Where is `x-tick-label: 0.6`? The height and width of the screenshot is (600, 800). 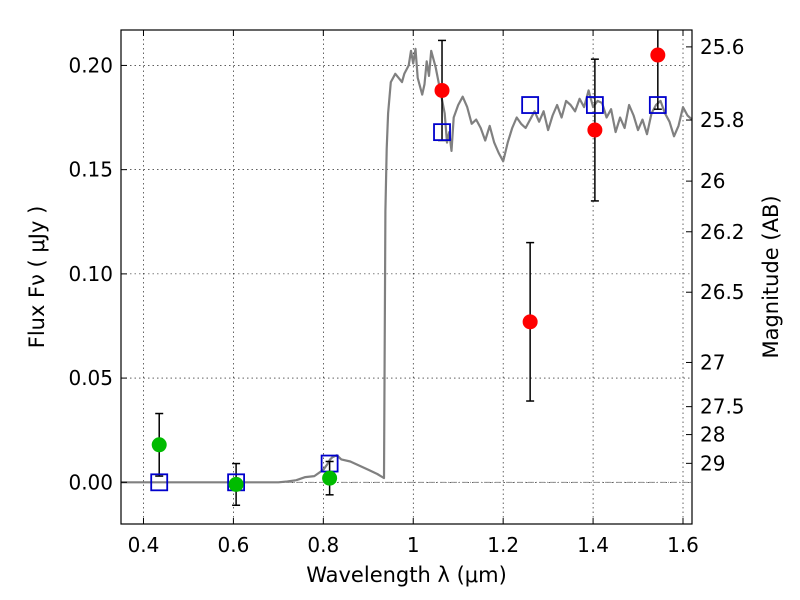 x-tick-label: 0.6 is located at coordinates (233, 545).